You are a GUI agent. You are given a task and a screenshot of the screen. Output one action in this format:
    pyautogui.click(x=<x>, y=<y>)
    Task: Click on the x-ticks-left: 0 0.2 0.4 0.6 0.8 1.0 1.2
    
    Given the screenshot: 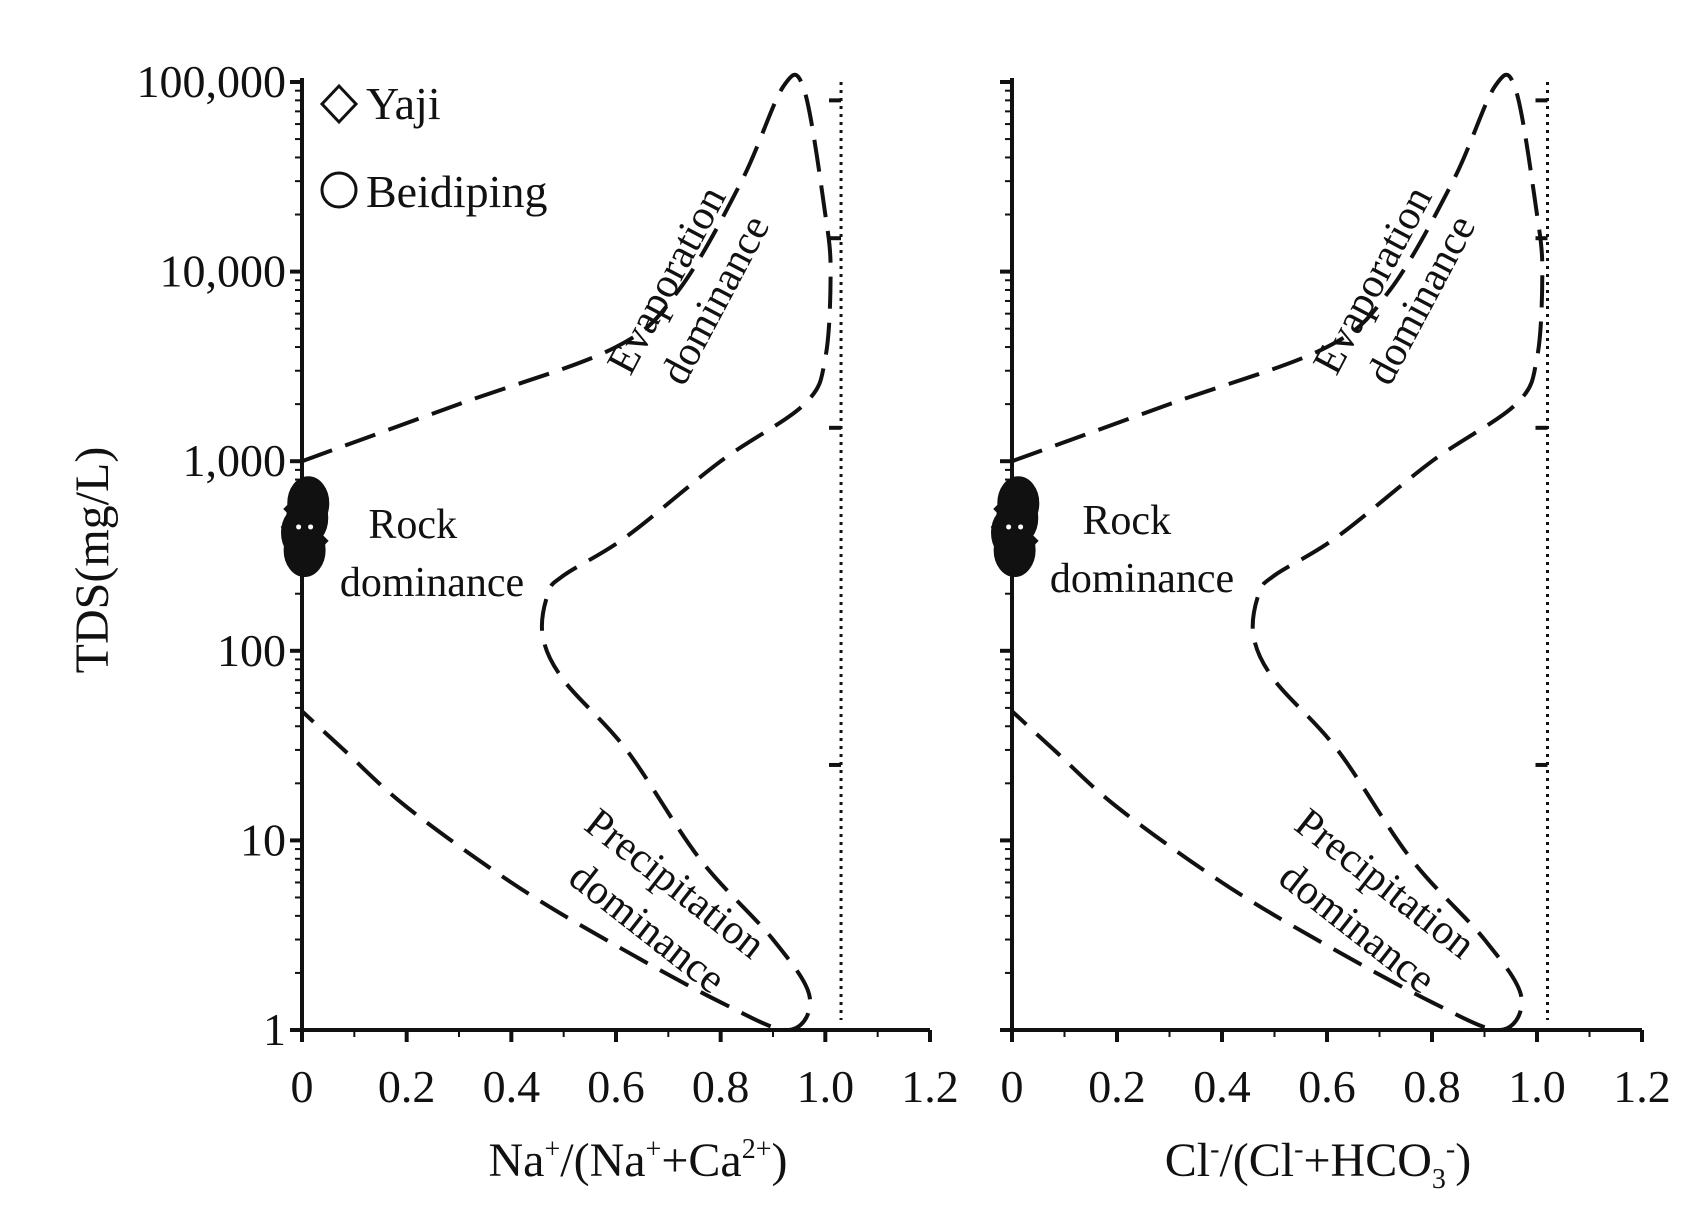 What is the action you would take?
    pyautogui.click(x=625, y=1071)
    